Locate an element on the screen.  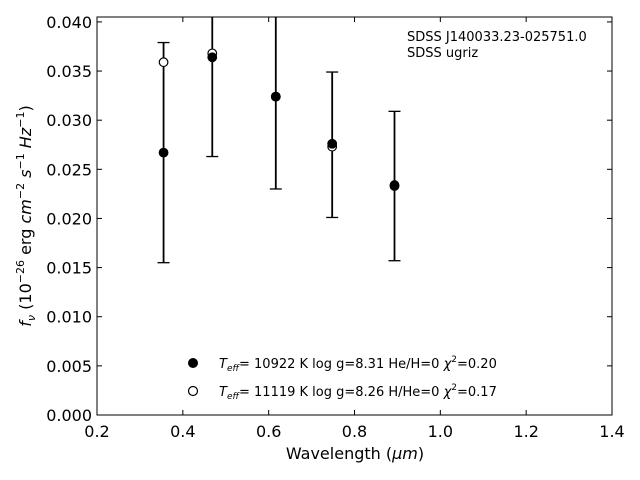
x-tick-label: 1.2 is located at coordinates (525, 431).